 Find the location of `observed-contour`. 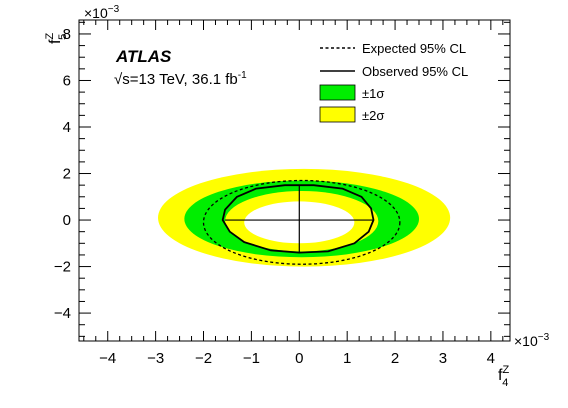

observed-contour is located at coordinates (298, 219).